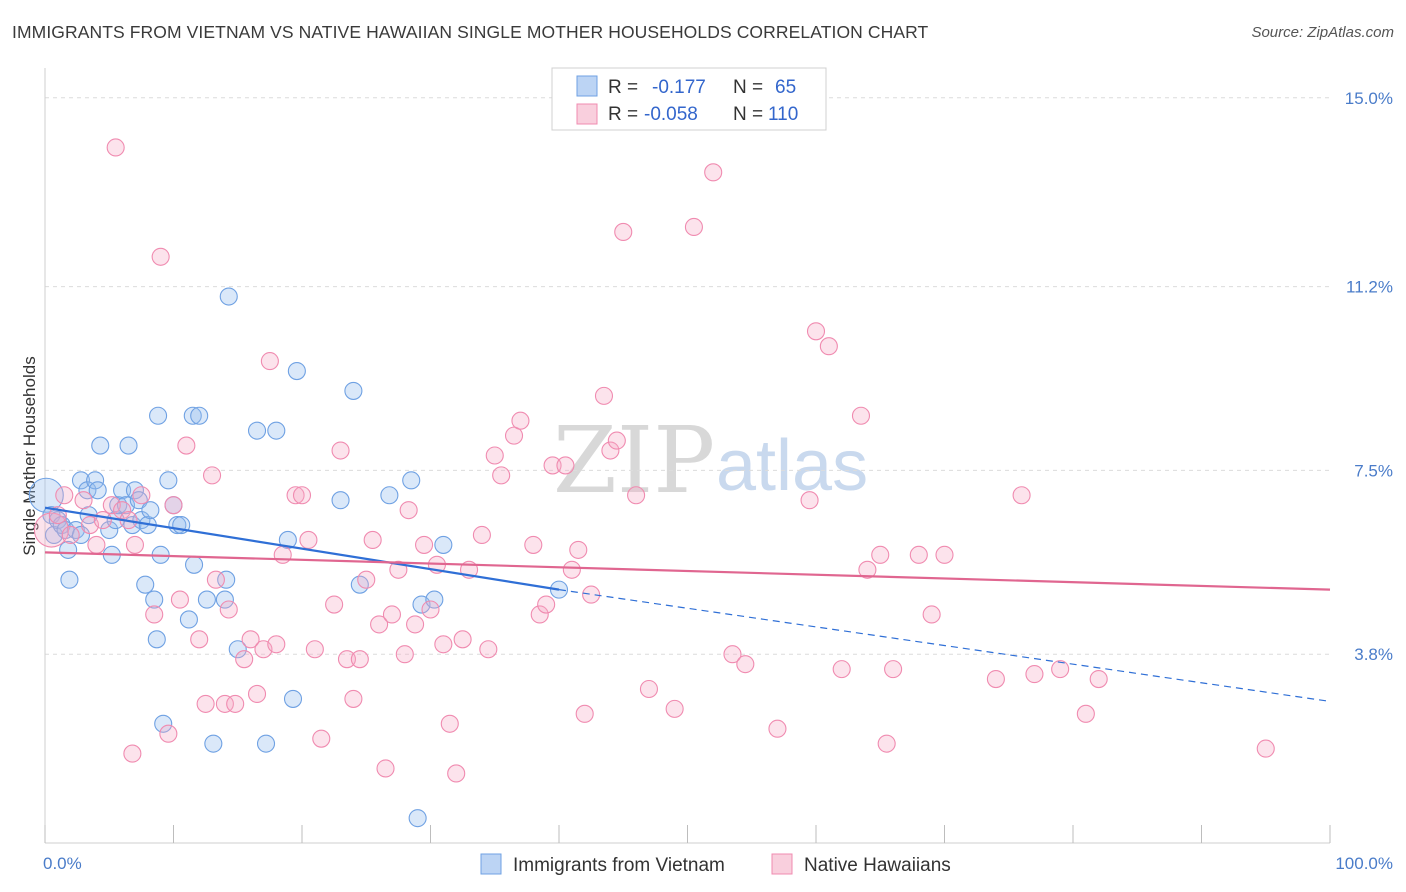 This screenshot has height=892, width=1406. What do you see at coordinates (1322, 32) in the screenshot?
I see `chart-source: Source: ZipAtlas.com` at bounding box center [1322, 32].